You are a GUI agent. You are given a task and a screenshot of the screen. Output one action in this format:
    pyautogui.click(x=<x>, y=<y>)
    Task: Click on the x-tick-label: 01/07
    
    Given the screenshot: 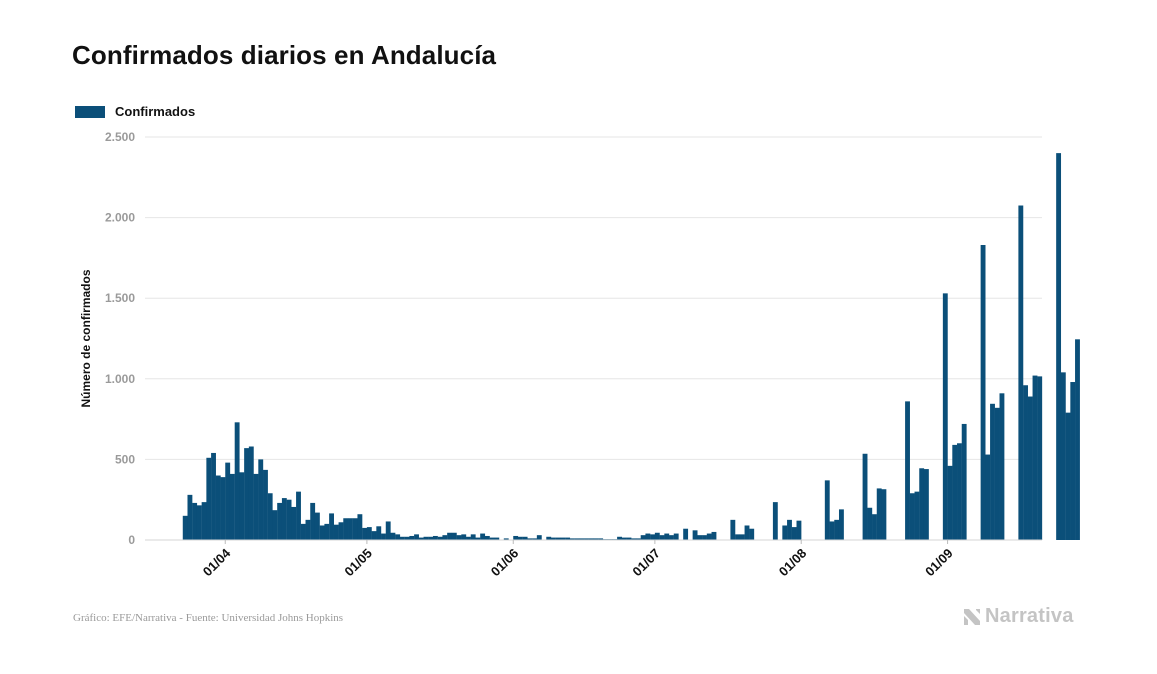 What is the action you would take?
    pyautogui.click(x=646, y=563)
    